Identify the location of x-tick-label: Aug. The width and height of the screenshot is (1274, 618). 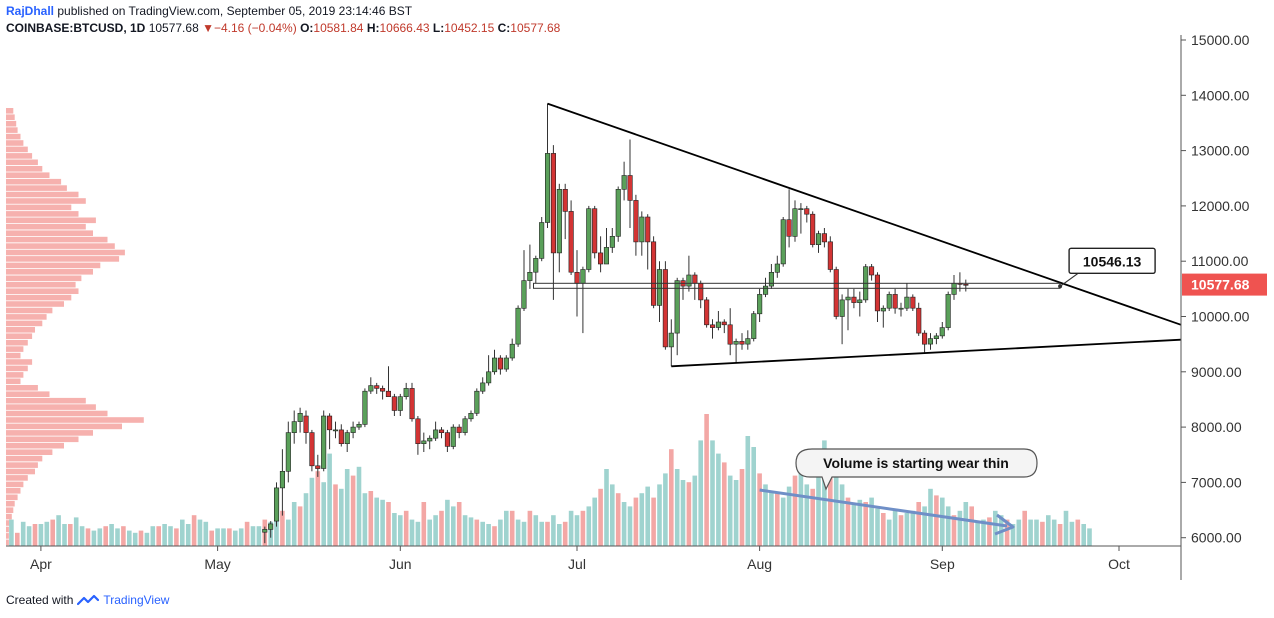
(759, 564).